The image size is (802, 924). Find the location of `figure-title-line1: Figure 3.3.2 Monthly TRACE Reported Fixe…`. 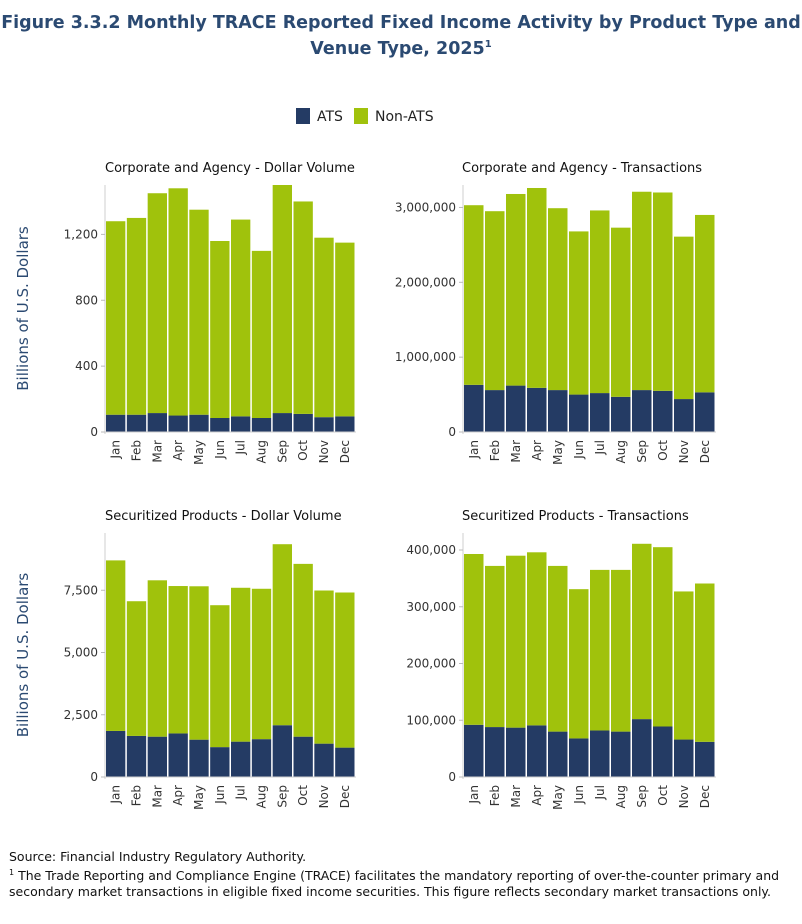

figure-title-line1: Figure 3.3.2 Monthly TRACE Reported Fixe… is located at coordinates (401, 23).